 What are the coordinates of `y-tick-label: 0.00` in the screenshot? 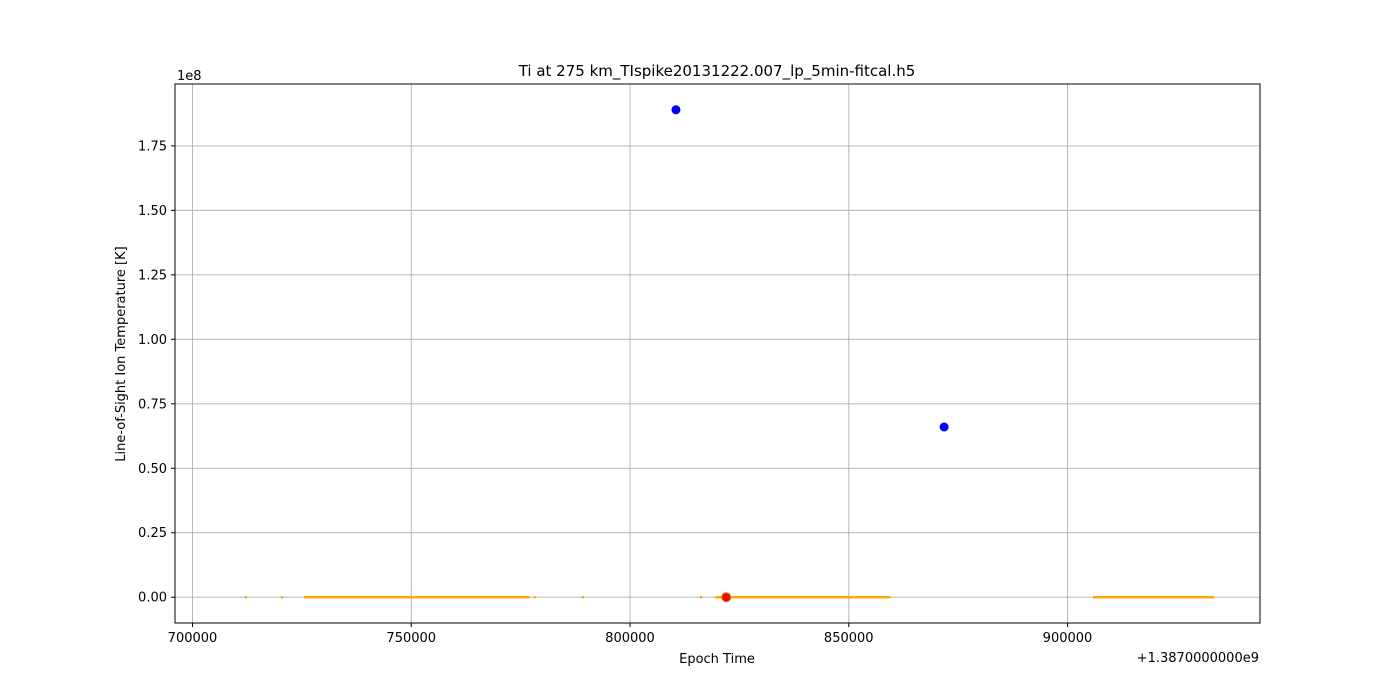 It's located at (152, 598).